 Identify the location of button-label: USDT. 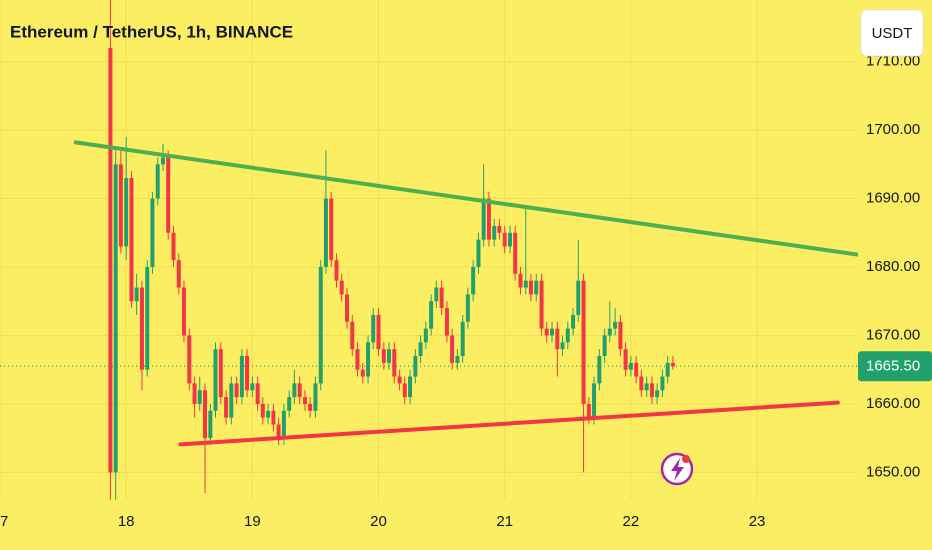
(892, 33).